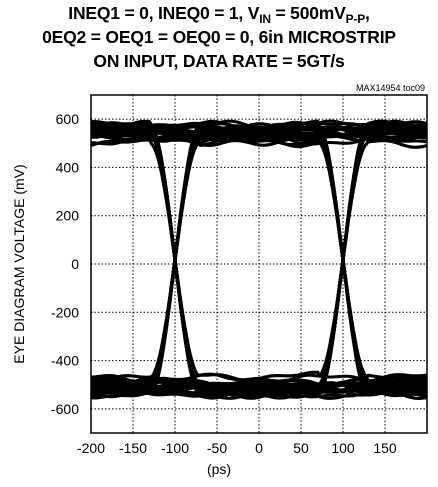 Image resolution: width=438 pixels, height=487 pixels. What do you see at coordinates (219, 37) in the screenshot?
I see `chart-title-line2: 0EQ2 = OEQ1 = OEQ0 = 0, 6in MICROSTRIP` at bounding box center [219, 37].